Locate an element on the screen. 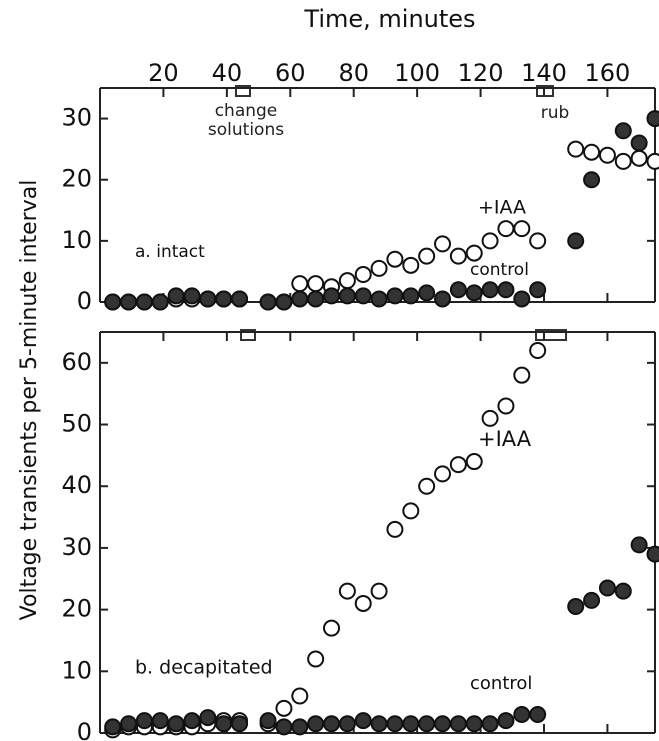 This screenshot has width=659, height=741. y-axis-title: Voltage transients per 5-minute interval is located at coordinates (29, 400).